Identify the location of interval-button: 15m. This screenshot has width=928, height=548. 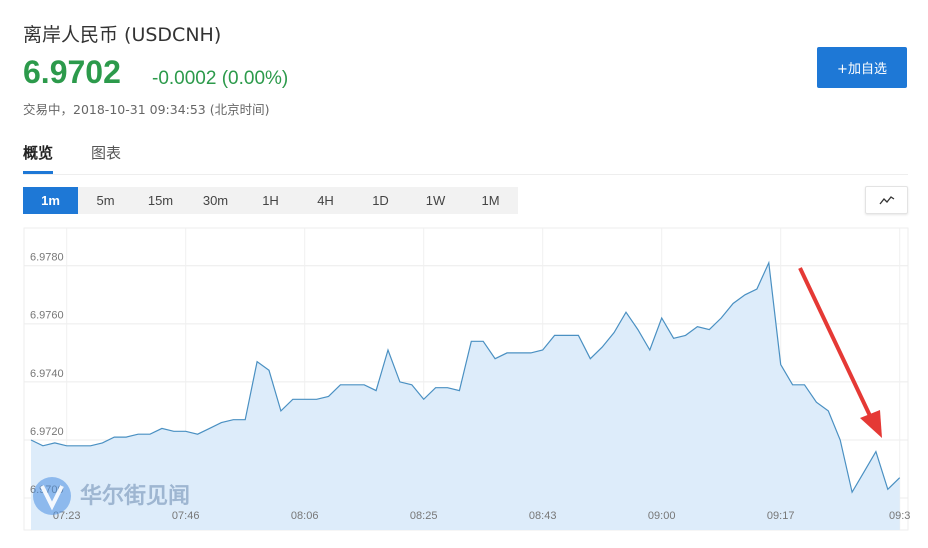
(160, 200).